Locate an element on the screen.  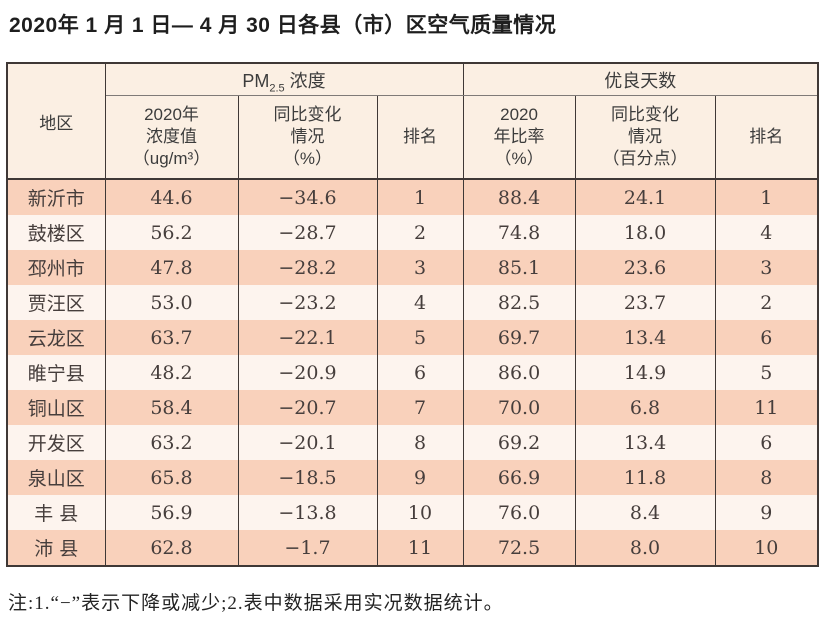
region-cell: 开发区 is located at coordinates (56, 442).